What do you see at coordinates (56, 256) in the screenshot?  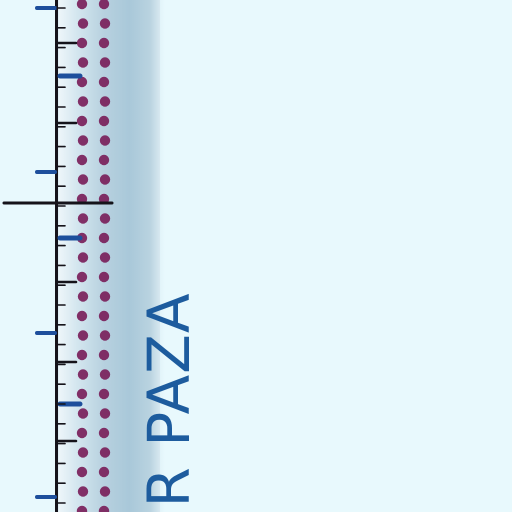 I see `ruler-line` at bounding box center [56, 256].